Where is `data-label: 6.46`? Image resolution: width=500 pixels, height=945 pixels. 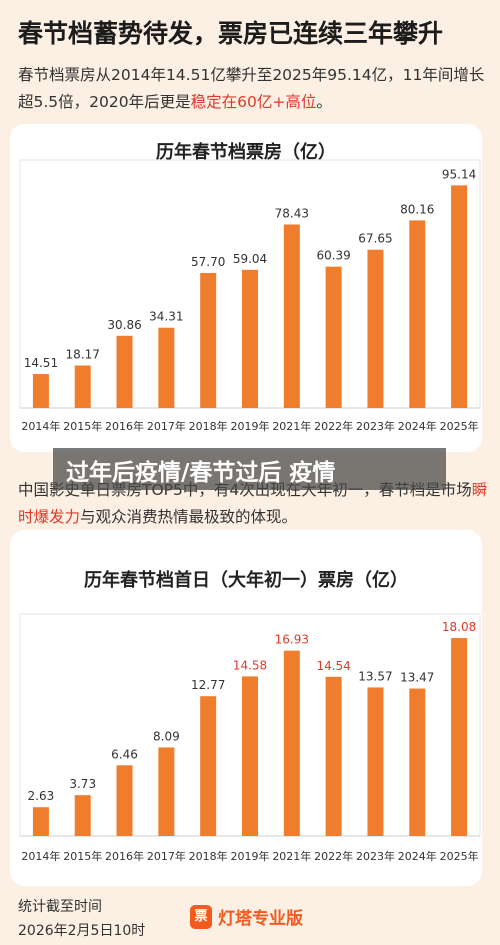
data-label: 6.46 is located at coordinates (124, 754).